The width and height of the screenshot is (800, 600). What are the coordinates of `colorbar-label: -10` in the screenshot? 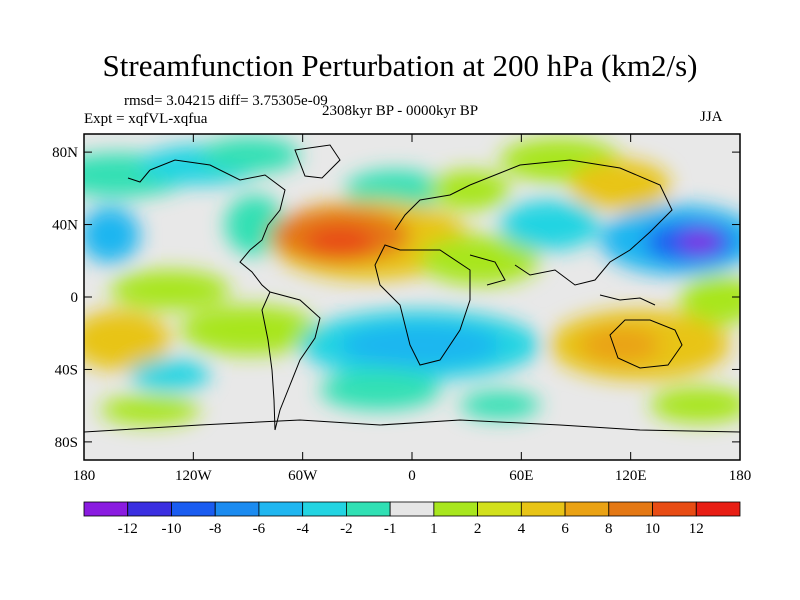 It's located at (171, 529).